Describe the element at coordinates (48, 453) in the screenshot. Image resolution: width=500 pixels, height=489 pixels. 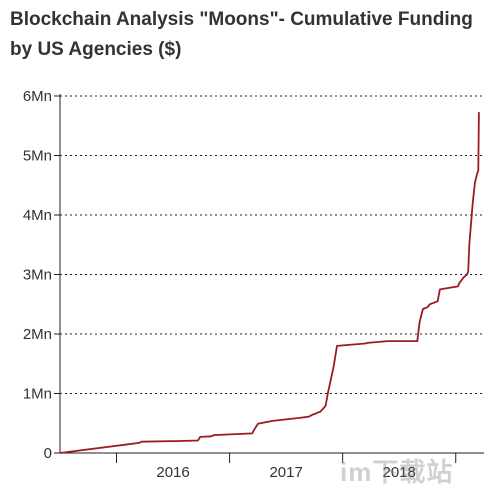
I see `y-tick-label-0: 0` at that location.